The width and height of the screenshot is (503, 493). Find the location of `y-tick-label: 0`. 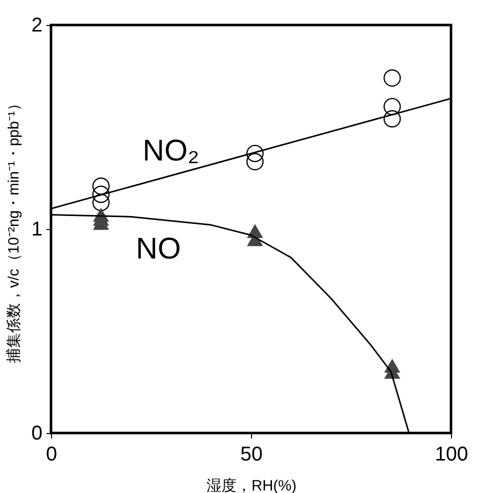

y-tick-label: 0 is located at coordinates (36, 433).